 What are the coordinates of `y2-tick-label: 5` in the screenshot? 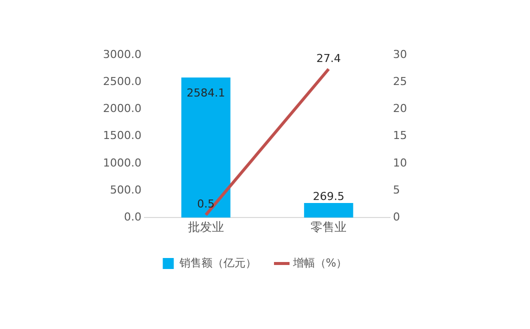 It's located at (396, 189).